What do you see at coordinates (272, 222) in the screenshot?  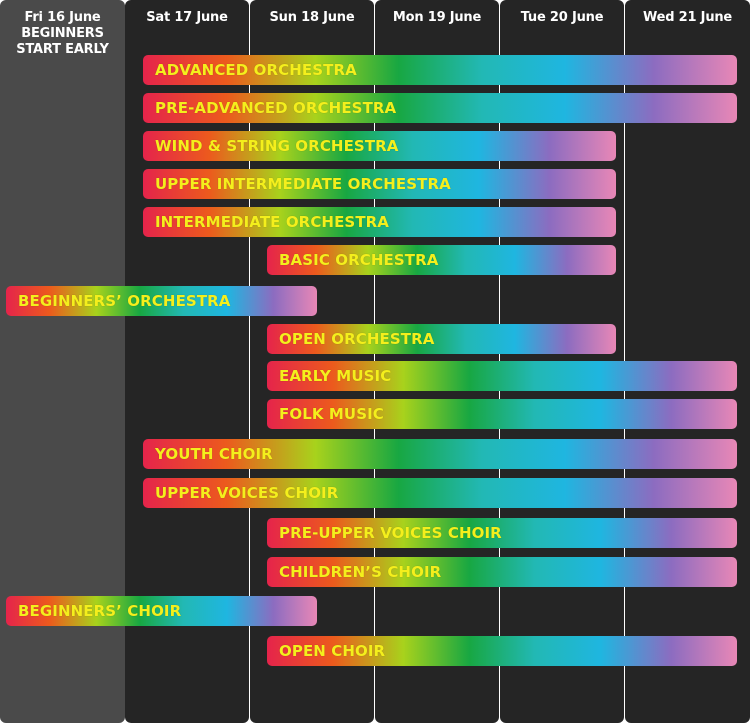 I see `course-label: INTERMEDIATE ORCHESTRA` at bounding box center [272, 222].